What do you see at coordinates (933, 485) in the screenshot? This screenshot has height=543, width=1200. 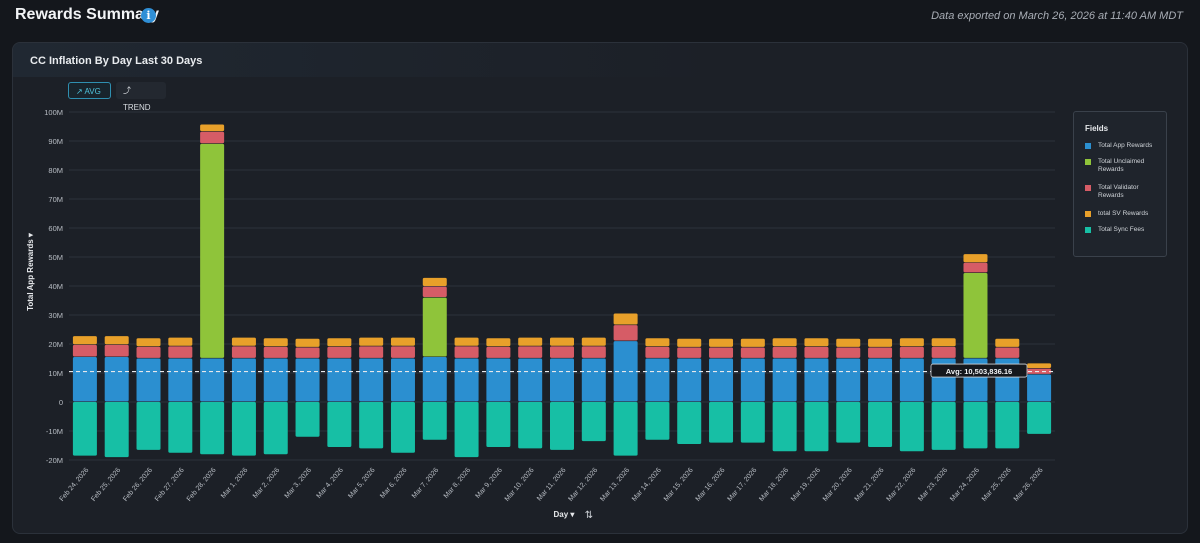 I see `x-tick-label: Mar 23, 2026` at bounding box center [933, 485].